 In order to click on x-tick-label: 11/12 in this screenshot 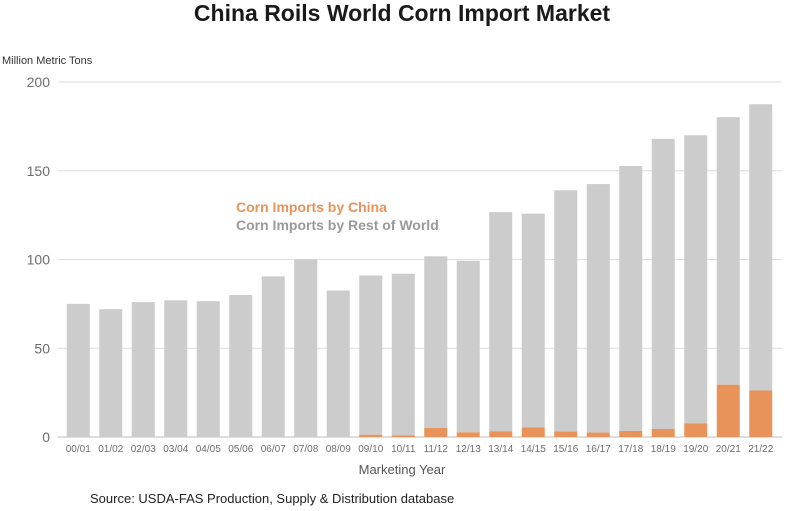, I will do `click(436, 449)`.